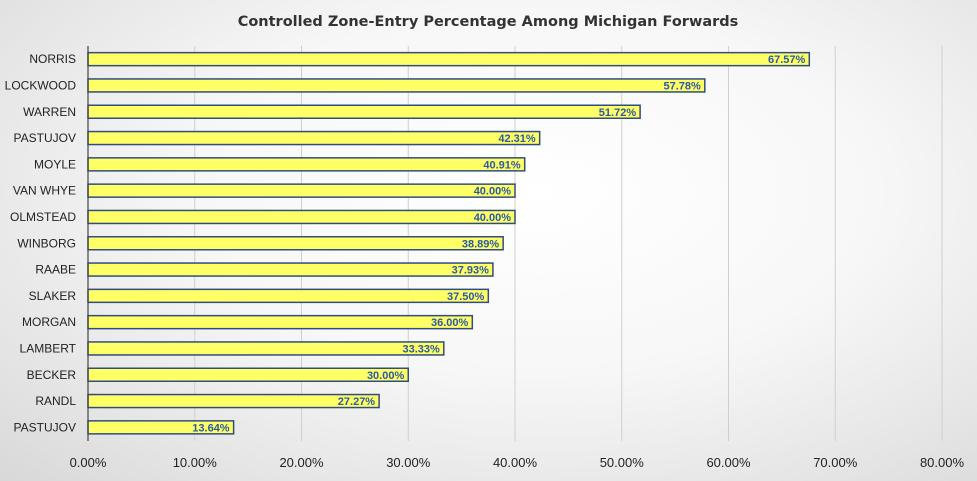 This screenshot has height=481, width=977. What do you see at coordinates (43, 217) in the screenshot?
I see `category-label: OLMSTEAD` at bounding box center [43, 217].